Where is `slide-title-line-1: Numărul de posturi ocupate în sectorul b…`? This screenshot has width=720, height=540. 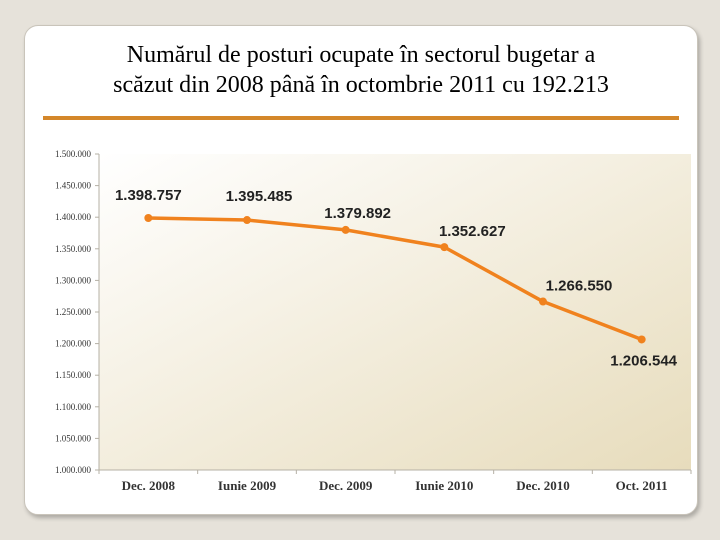
slide-title-line-1: Numărul de posturi ocupate în sectorul b… is located at coordinates (361, 55).